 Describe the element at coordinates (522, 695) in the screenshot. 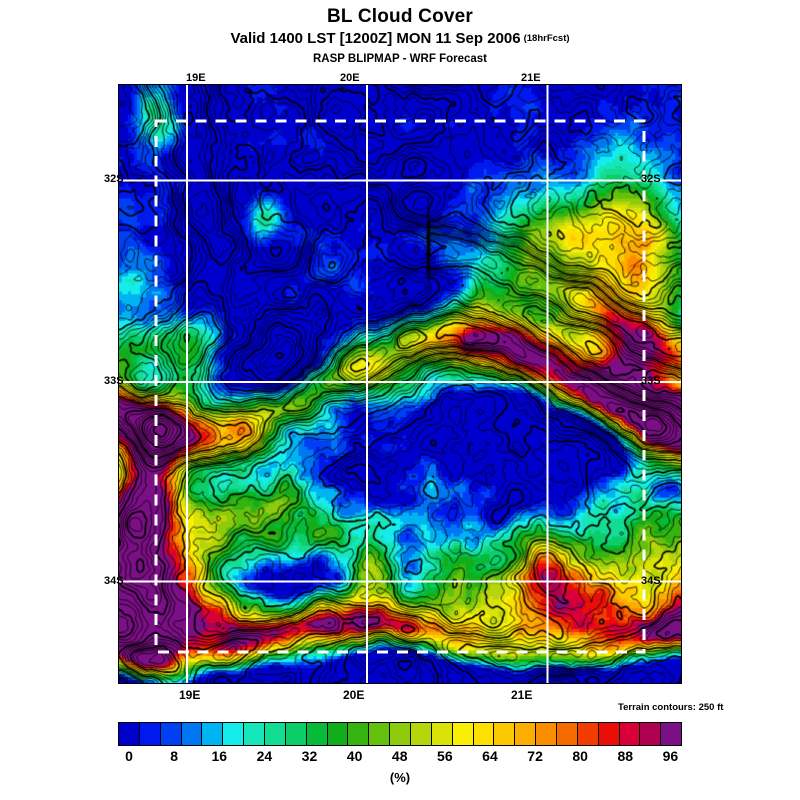

I see `lon-label-bottom-21e: 21E` at that location.